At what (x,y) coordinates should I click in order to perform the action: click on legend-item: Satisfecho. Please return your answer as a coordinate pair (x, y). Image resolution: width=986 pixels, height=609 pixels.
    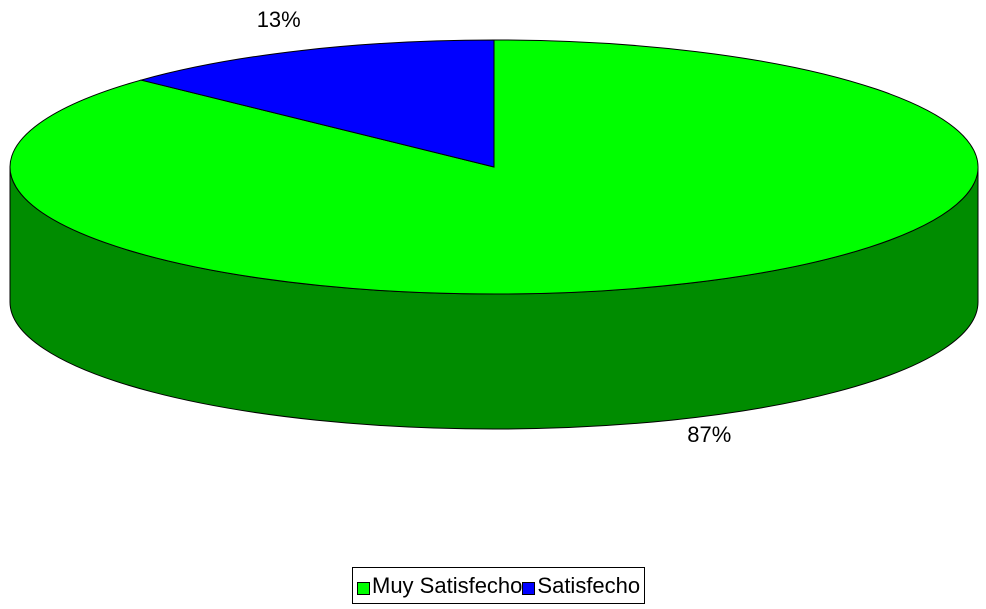
    Looking at the image, I should click on (581, 586).